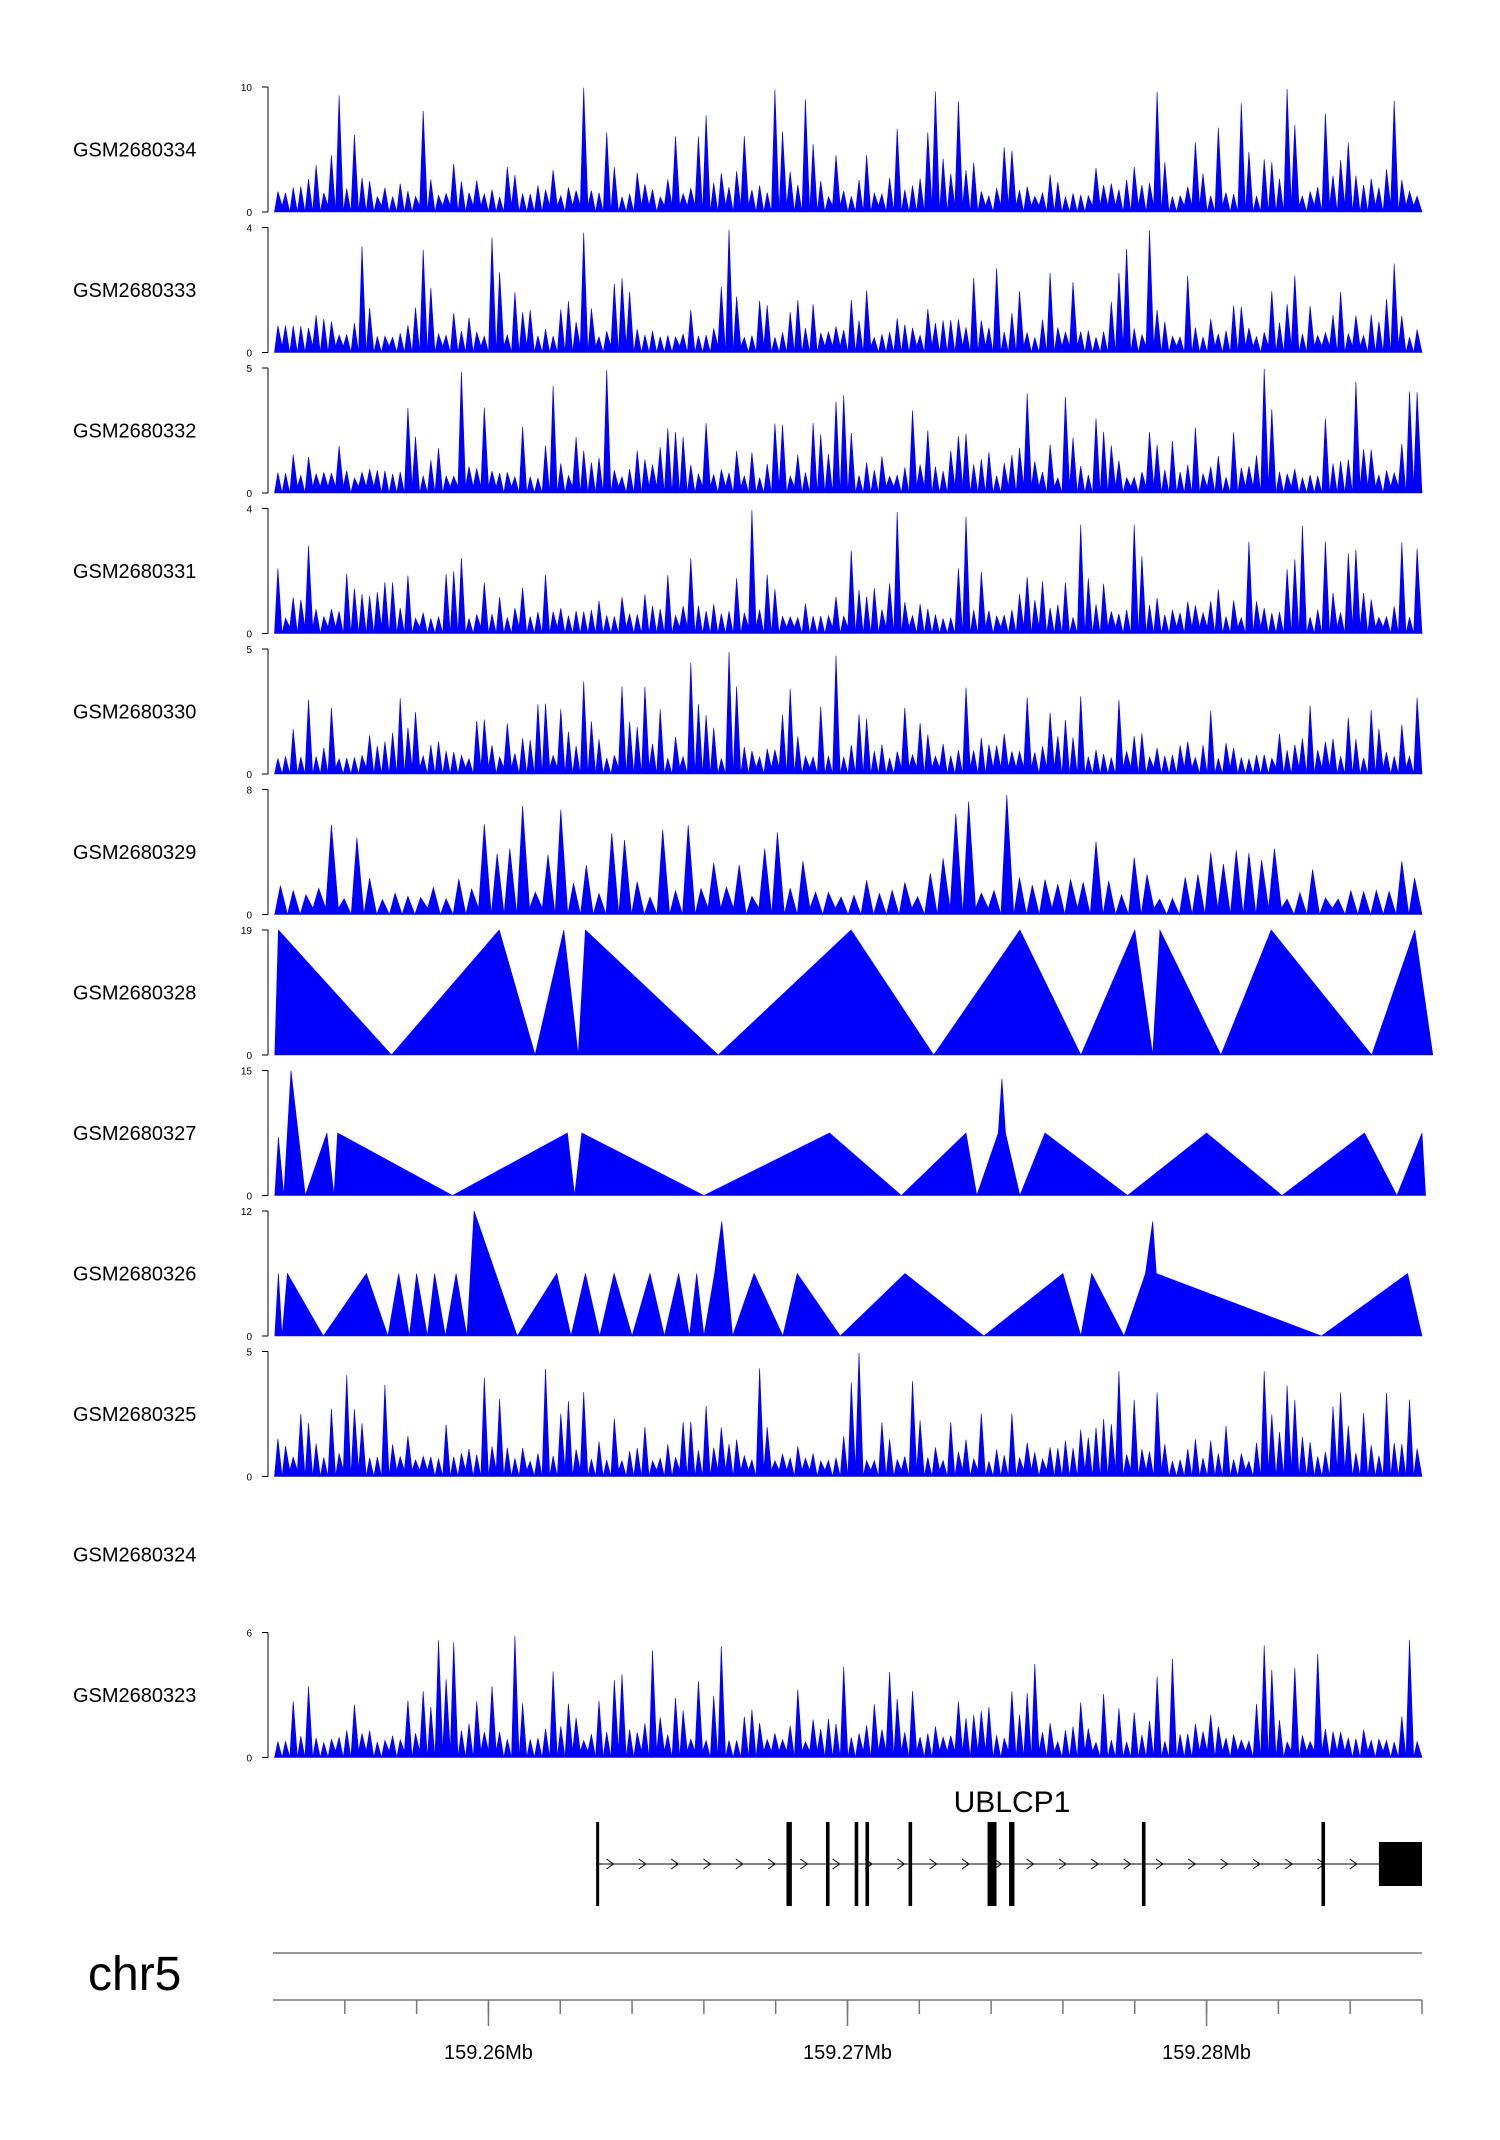 This screenshot has width=1500, height=2140. I want to click on track-GSM2680332: GSM2680332 5 0, so click(748, 432).